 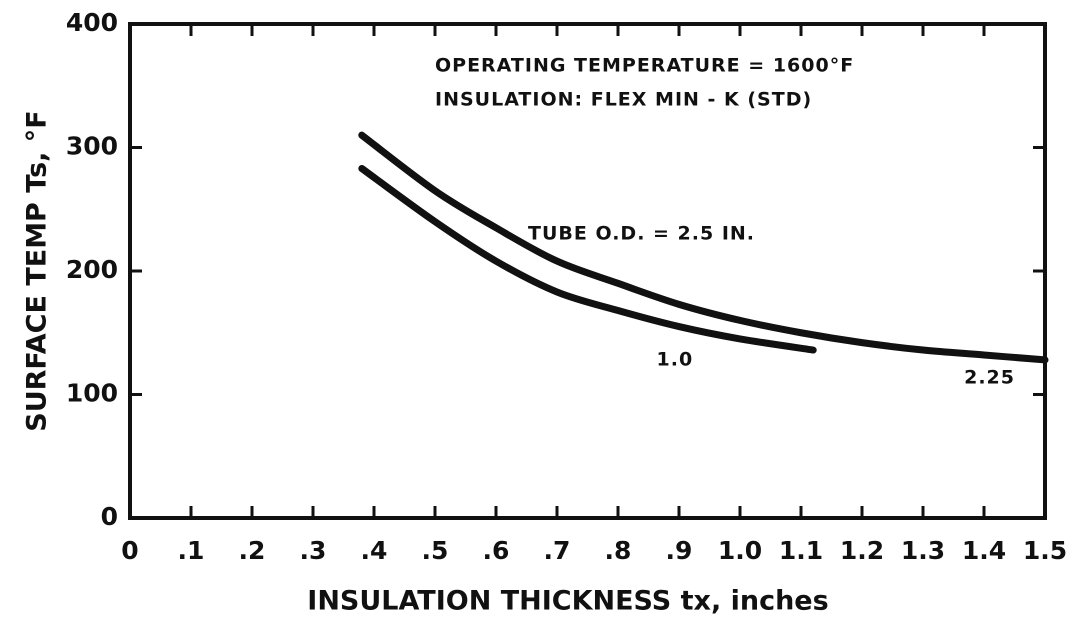 What do you see at coordinates (496, 550) in the screenshot?
I see `x-tick-label: .6` at bounding box center [496, 550].